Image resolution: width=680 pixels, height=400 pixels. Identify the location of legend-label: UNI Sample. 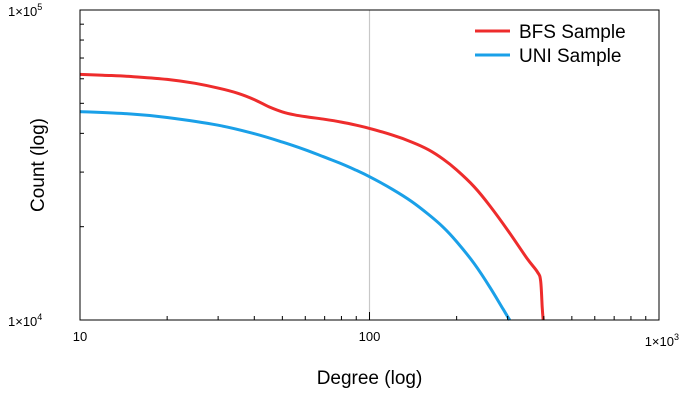
(570, 56).